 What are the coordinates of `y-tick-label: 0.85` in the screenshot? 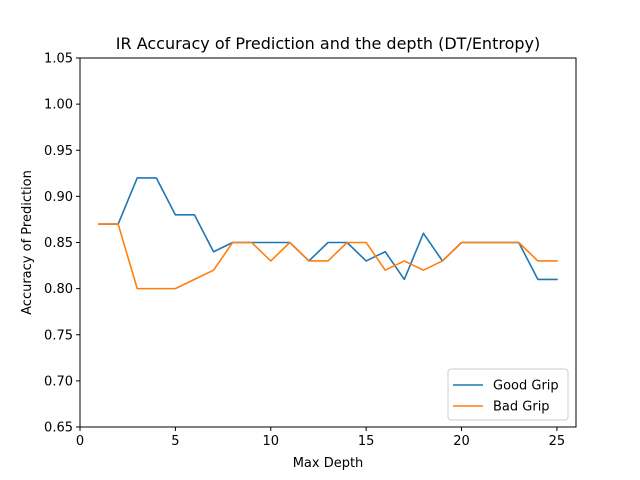 It's located at (58, 243).